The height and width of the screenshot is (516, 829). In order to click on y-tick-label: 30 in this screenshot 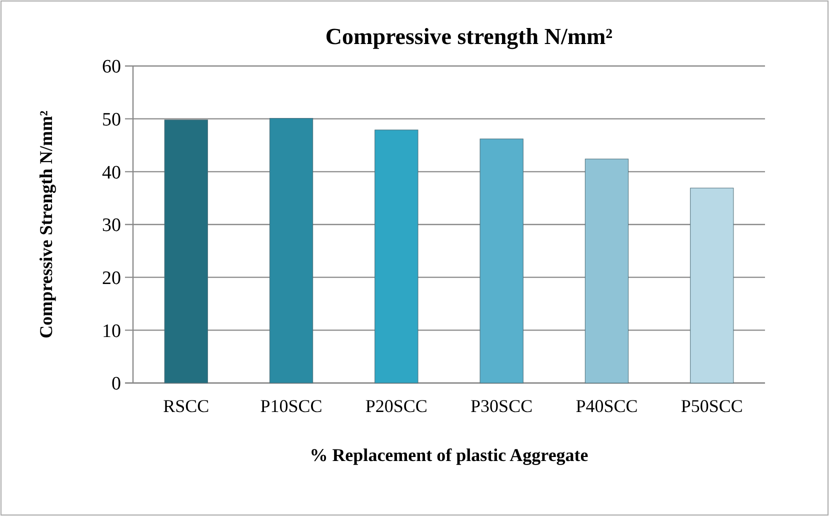, I will do `click(111, 225)`.